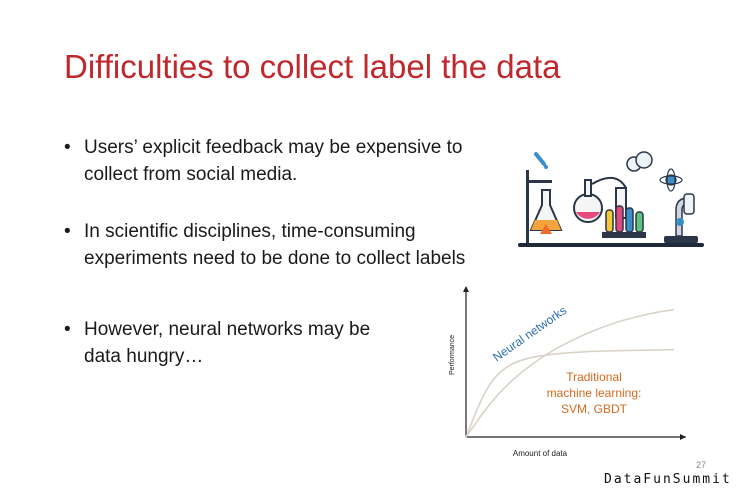 Image resolution: width=750 pixels, height=500 pixels. I want to click on neural-networks-curve, so click(570, 373).